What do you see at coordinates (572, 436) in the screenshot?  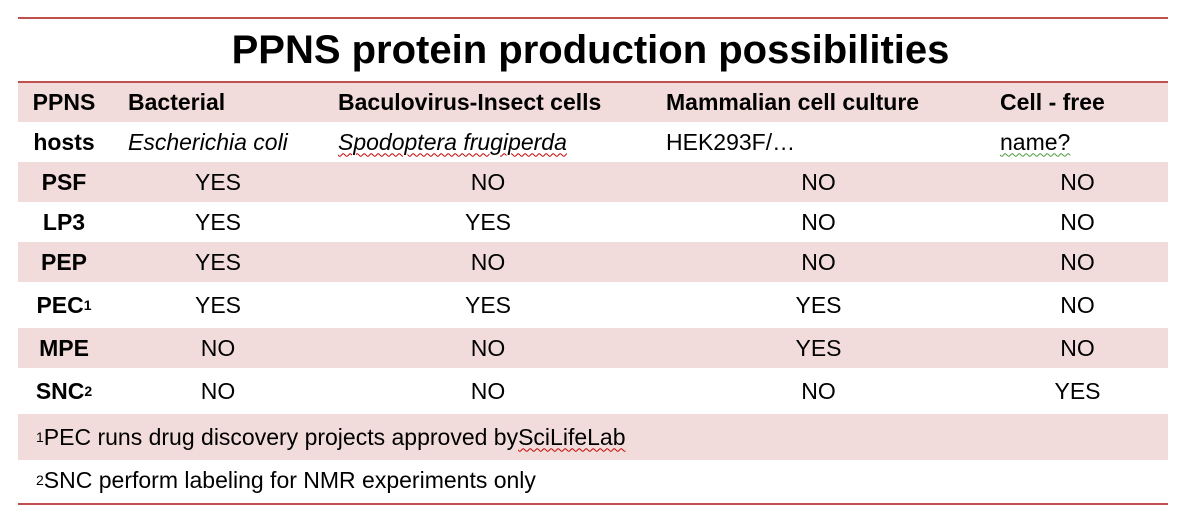 I see `scilifelab-link: SciLifeLab` at bounding box center [572, 436].